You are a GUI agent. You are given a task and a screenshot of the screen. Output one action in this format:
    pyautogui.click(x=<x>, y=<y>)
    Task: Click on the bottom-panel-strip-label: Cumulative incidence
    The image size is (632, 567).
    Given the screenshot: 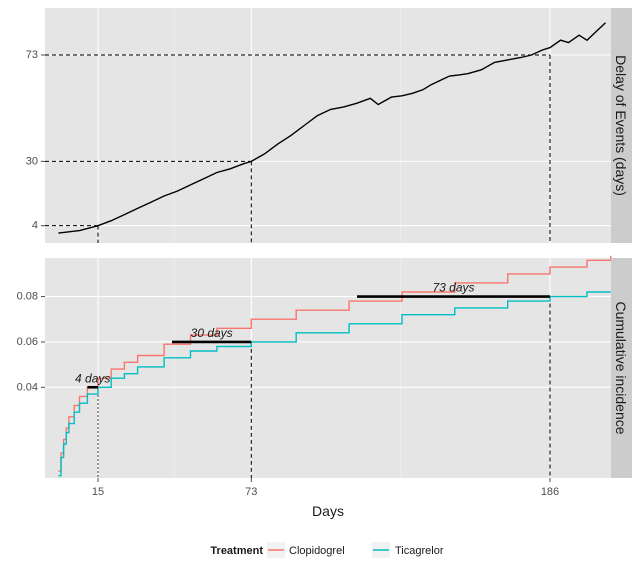 What is the action you would take?
    pyautogui.click(x=621, y=367)
    